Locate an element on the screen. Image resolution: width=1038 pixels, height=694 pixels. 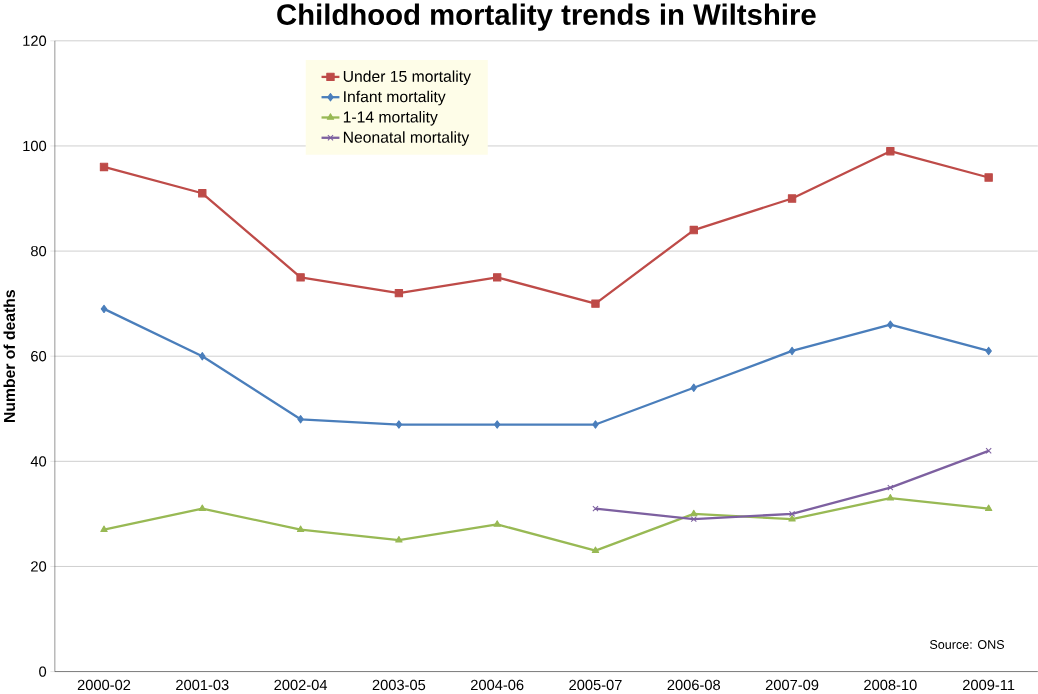
x-tick-label: 2001-03 is located at coordinates (202, 685).